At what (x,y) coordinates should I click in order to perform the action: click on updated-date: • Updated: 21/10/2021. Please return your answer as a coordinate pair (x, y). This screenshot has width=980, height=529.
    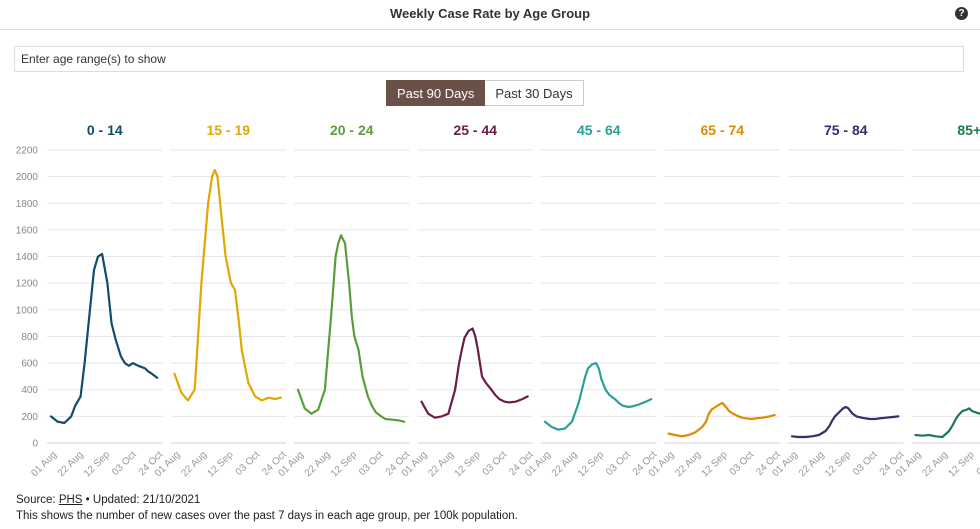
    Looking at the image, I should click on (141, 500).